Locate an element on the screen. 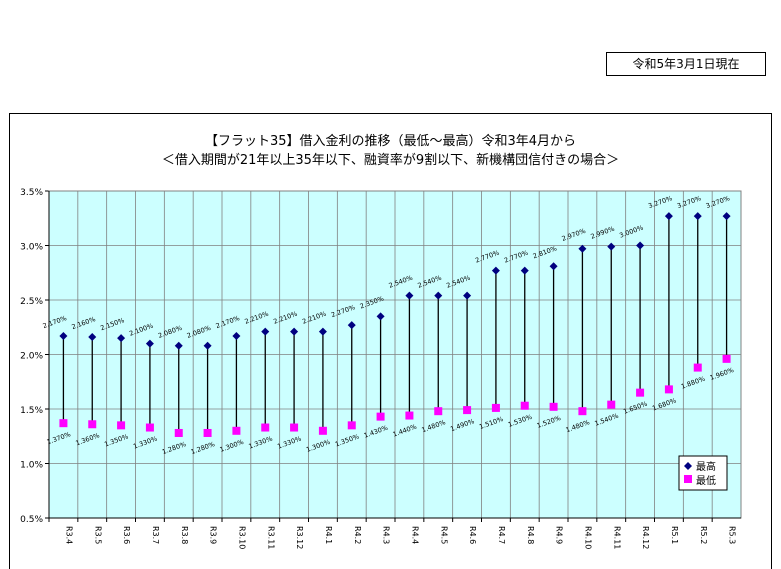  x-tick-label: R3.5 is located at coordinates (97, 535).